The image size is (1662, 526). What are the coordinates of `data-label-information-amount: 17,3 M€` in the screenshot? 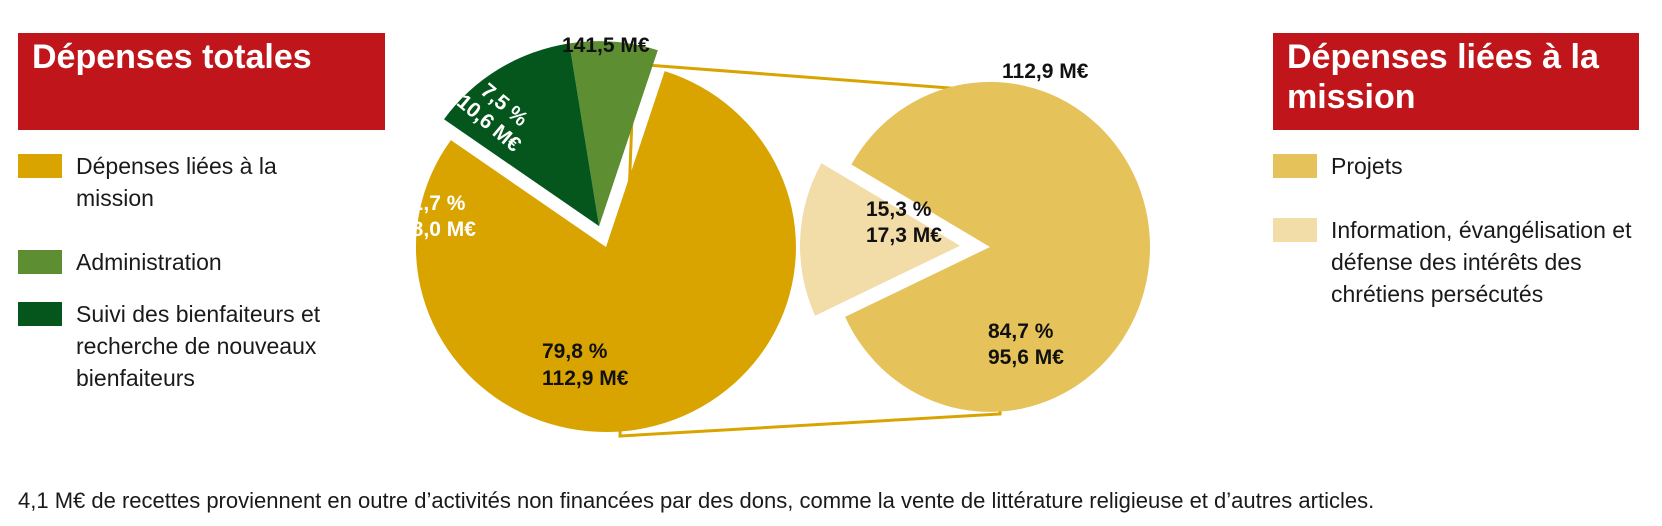 It's located at (904, 235).